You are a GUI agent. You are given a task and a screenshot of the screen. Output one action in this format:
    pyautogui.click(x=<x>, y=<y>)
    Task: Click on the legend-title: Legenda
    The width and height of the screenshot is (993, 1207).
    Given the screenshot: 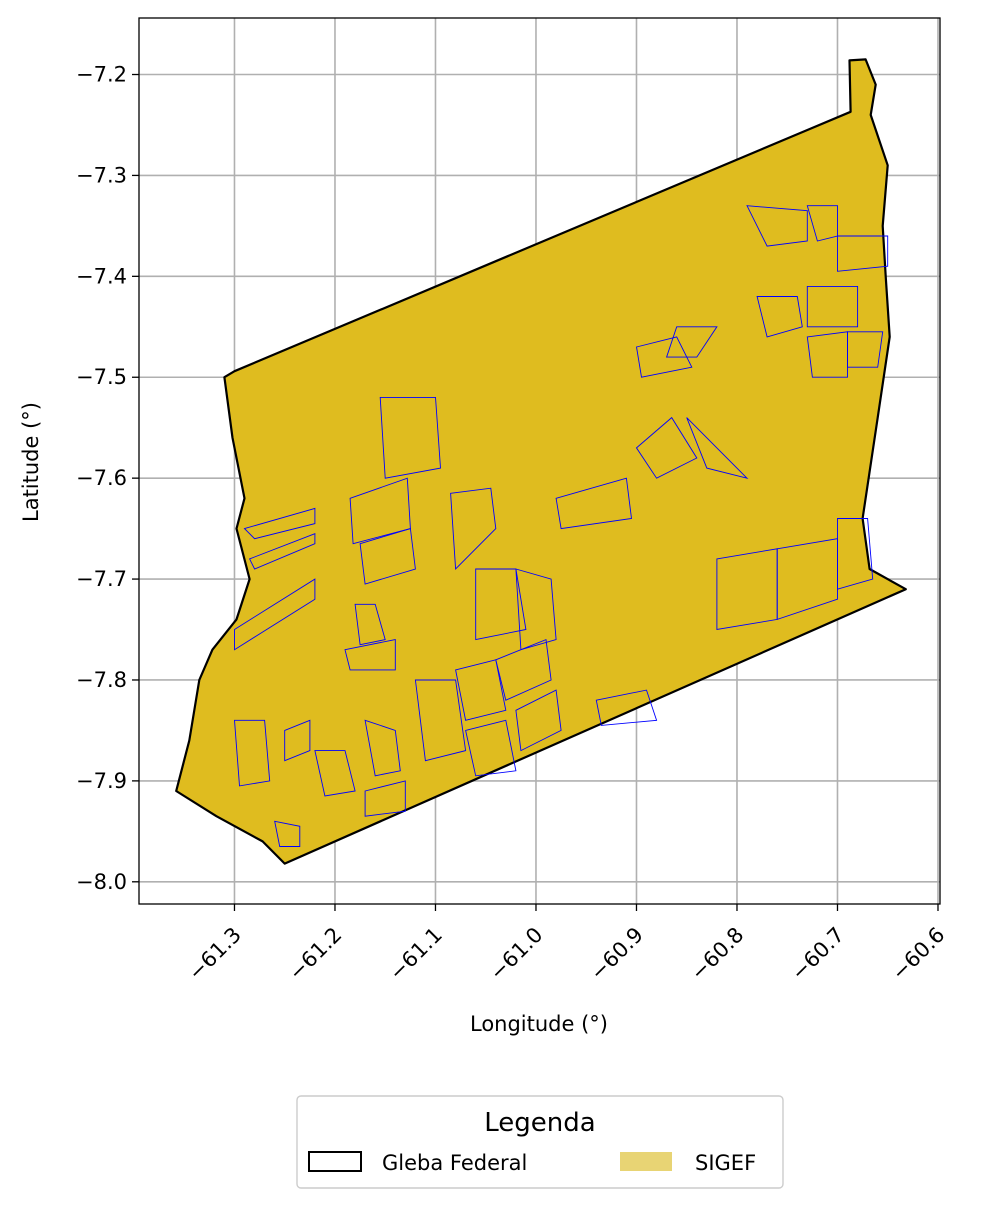 What is the action you would take?
    pyautogui.click(x=539, y=1123)
    